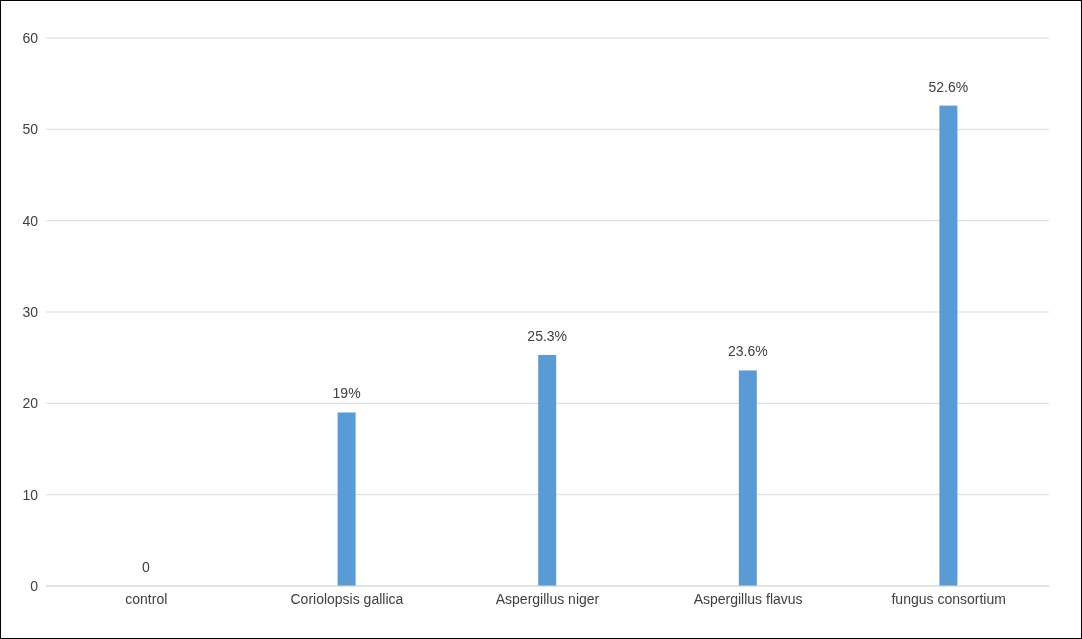  I want to click on y-tick-label: 20, so click(30, 403).